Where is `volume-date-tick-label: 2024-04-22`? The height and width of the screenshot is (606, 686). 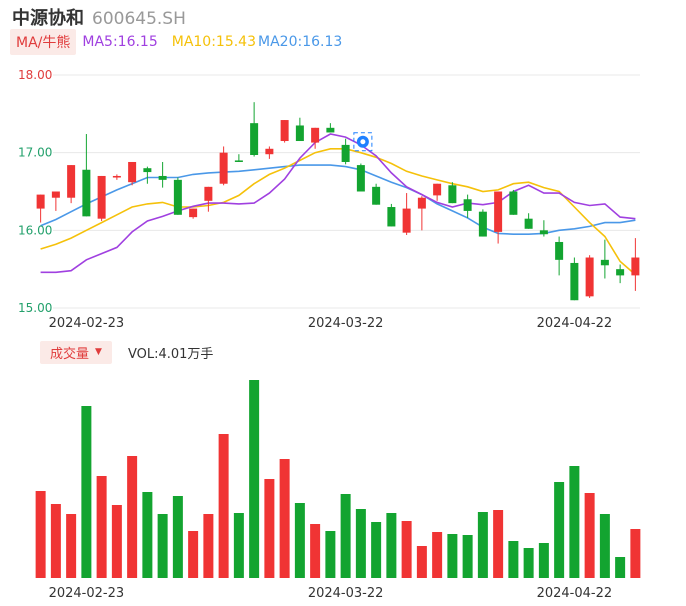 volume-date-tick-label: 2024-04-22 is located at coordinates (575, 593).